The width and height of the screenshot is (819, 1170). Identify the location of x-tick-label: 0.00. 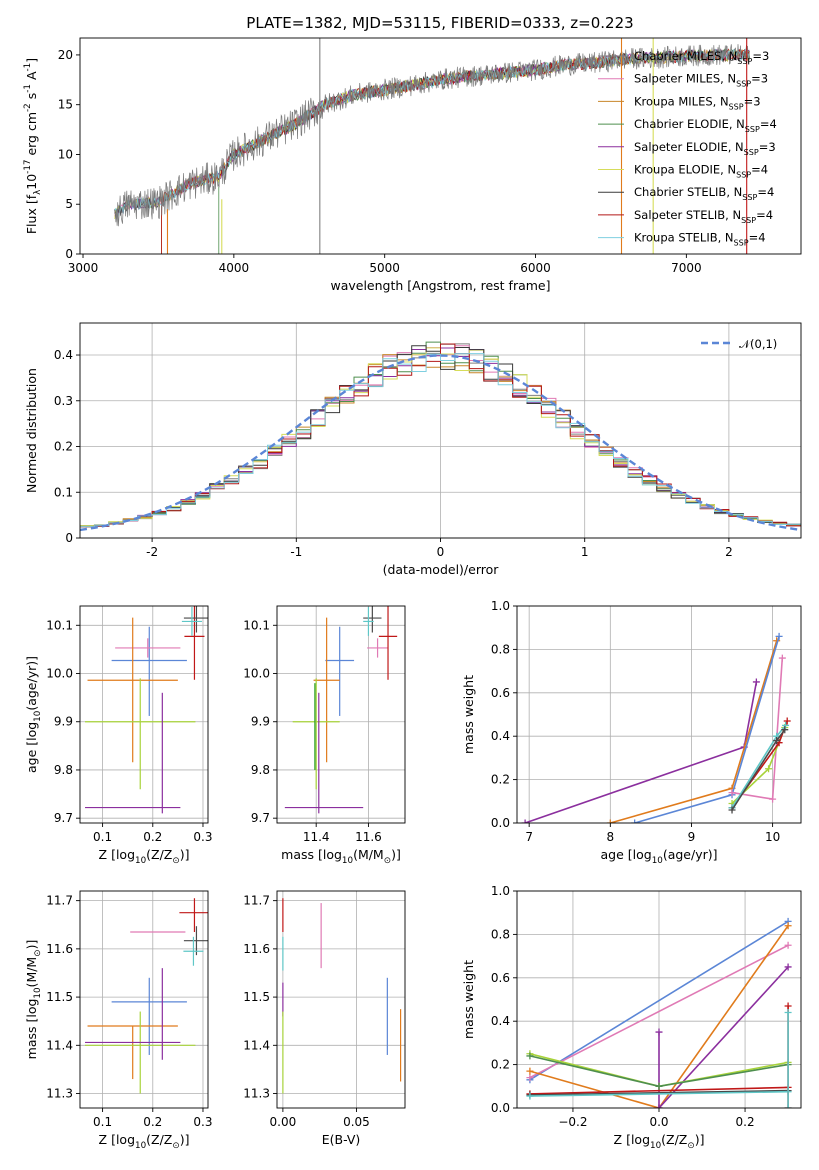
(283, 1122).